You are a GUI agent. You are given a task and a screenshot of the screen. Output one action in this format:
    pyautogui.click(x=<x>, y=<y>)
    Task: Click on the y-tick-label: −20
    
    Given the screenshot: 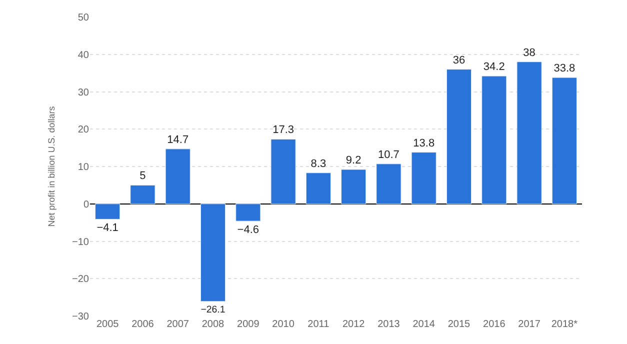 What is the action you would take?
    pyautogui.click(x=81, y=280)
    